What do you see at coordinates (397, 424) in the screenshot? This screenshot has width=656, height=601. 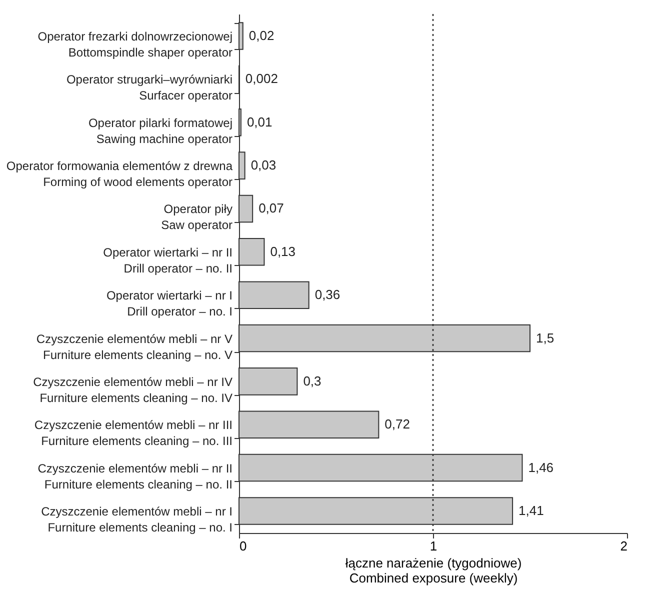 I see `data-label: 0,72` at bounding box center [397, 424].